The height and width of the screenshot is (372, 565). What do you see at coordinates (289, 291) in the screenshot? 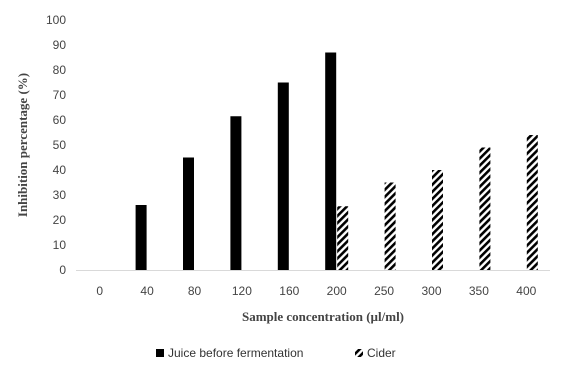
I see `x-tick-label: 160` at bounding box center [289, 291].